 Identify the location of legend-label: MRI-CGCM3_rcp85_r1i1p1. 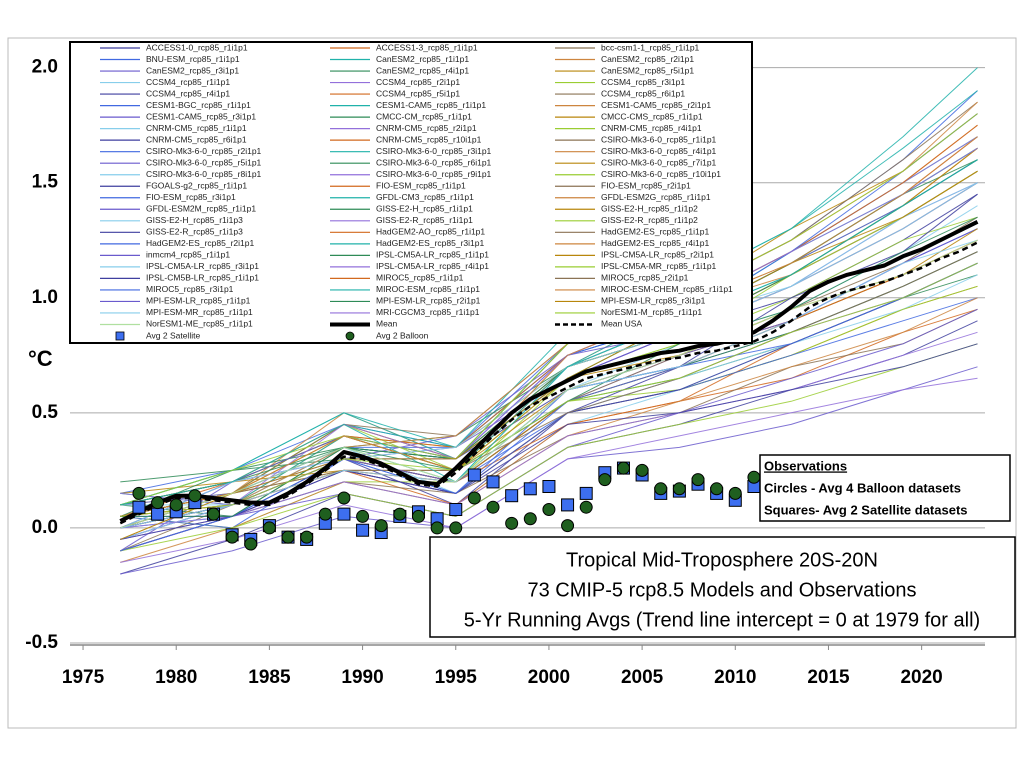
(428, 312).